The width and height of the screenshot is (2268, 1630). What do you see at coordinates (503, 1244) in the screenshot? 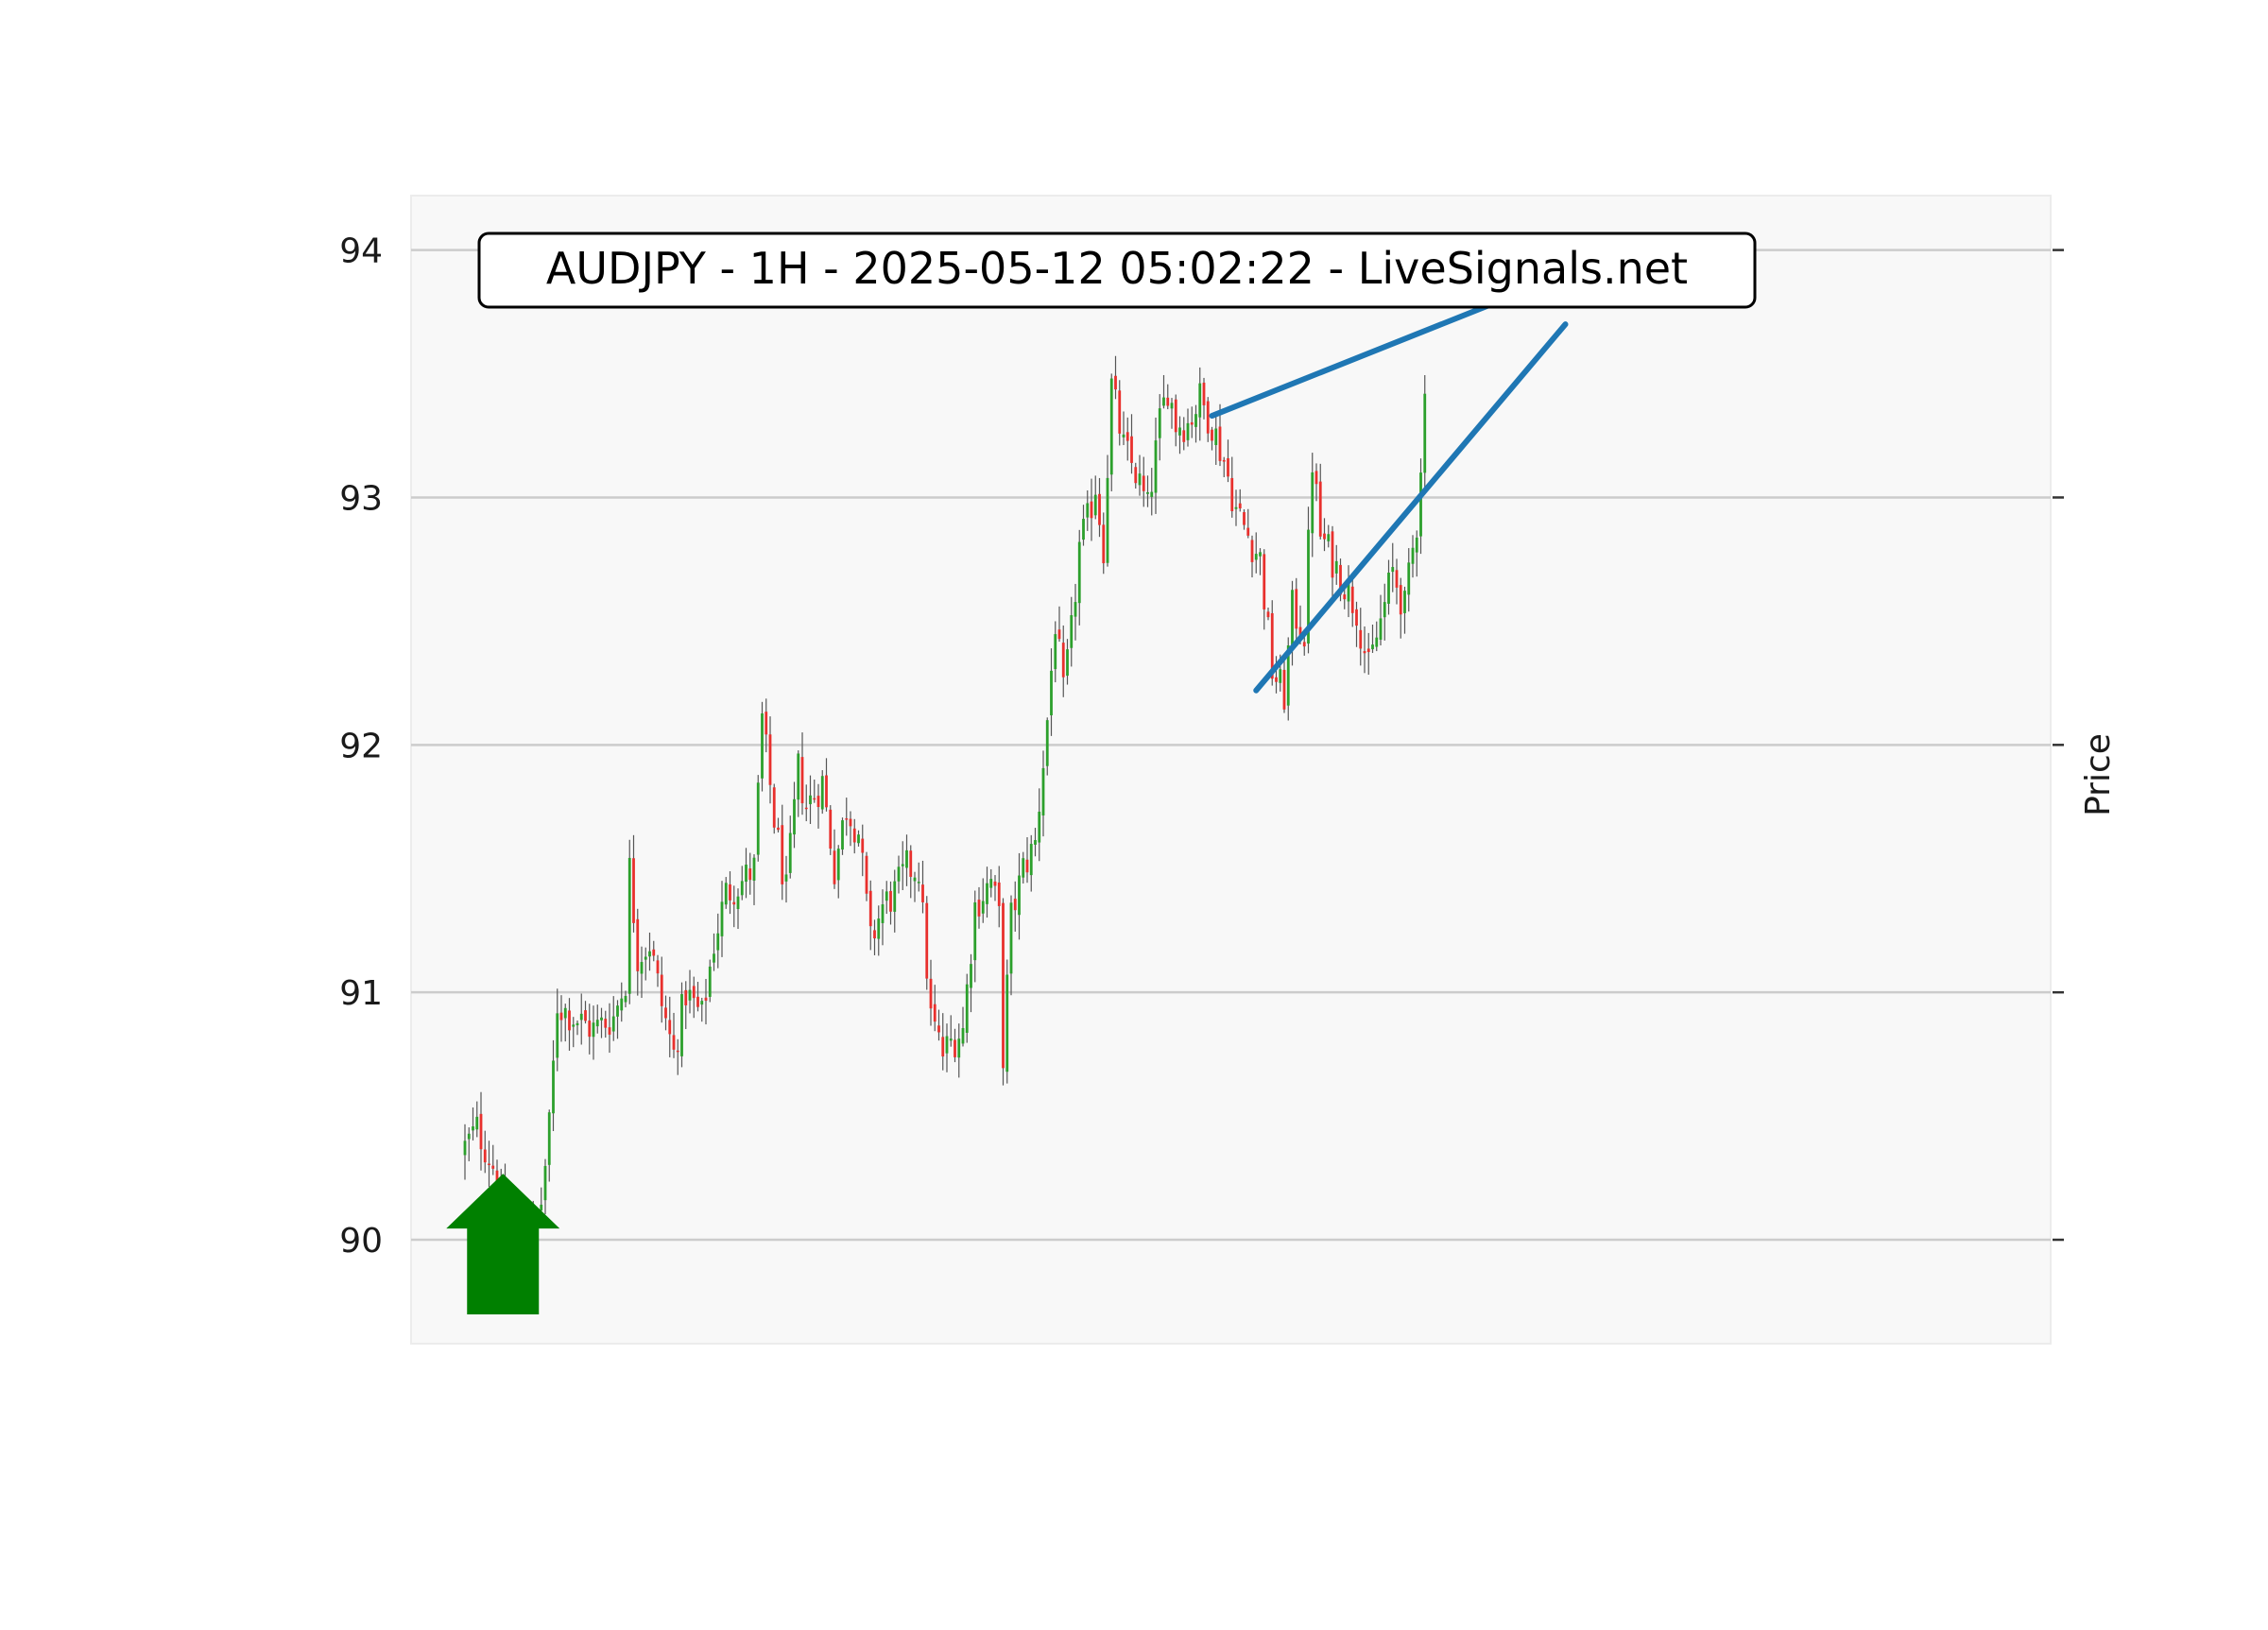
I see `up-arrow-icon` at bounding box center [503, 1244].